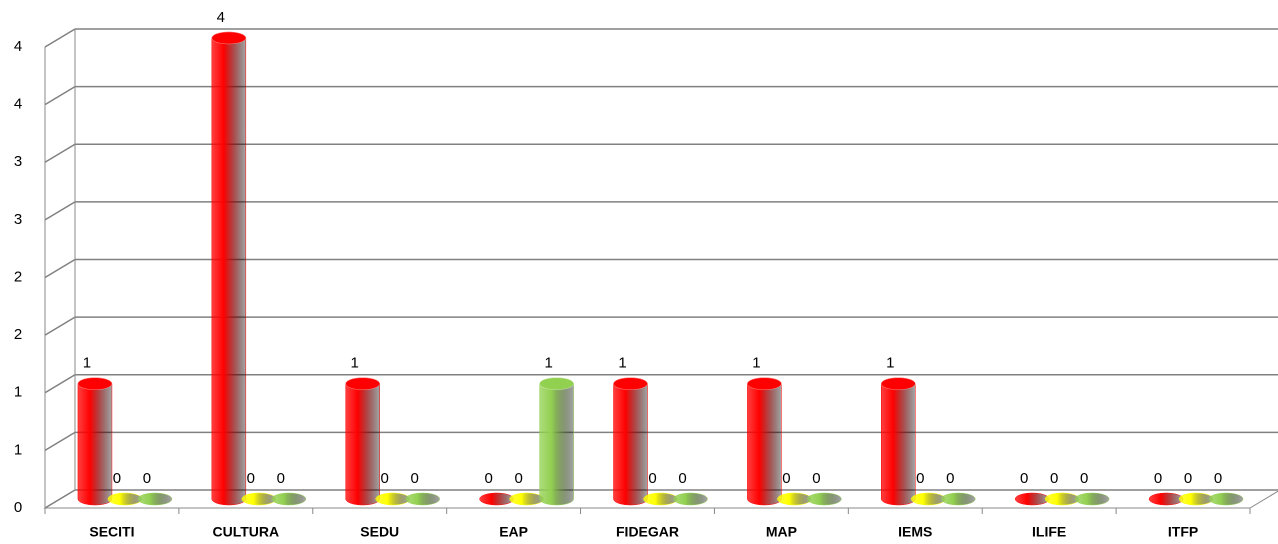 Image resolution: width=1278 pixels, height=544 pixels. What do you see at coordinates (781, 532) in the screenshot?
I see `x-tick-label: MAP` at bounding box center [781, 532].